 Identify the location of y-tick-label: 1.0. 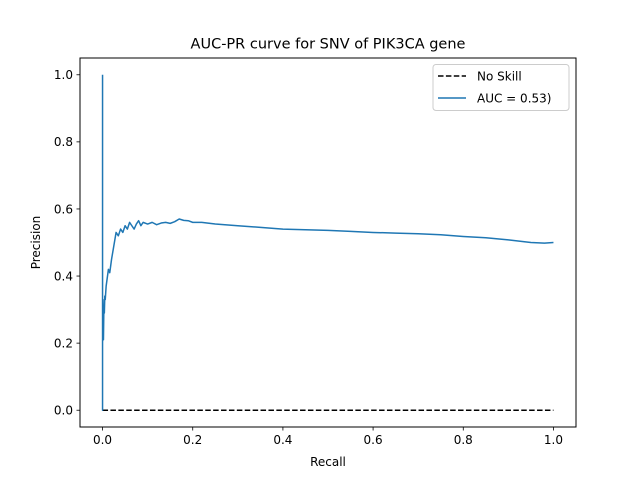
(63, 75).